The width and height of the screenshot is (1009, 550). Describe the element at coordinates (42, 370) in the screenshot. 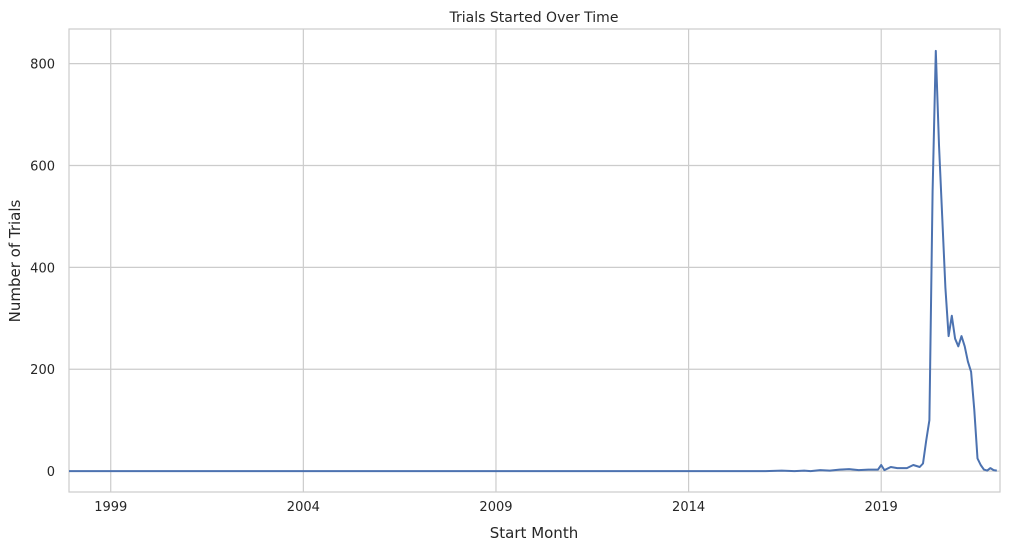

I see `y-tick-label: 200` at that location.